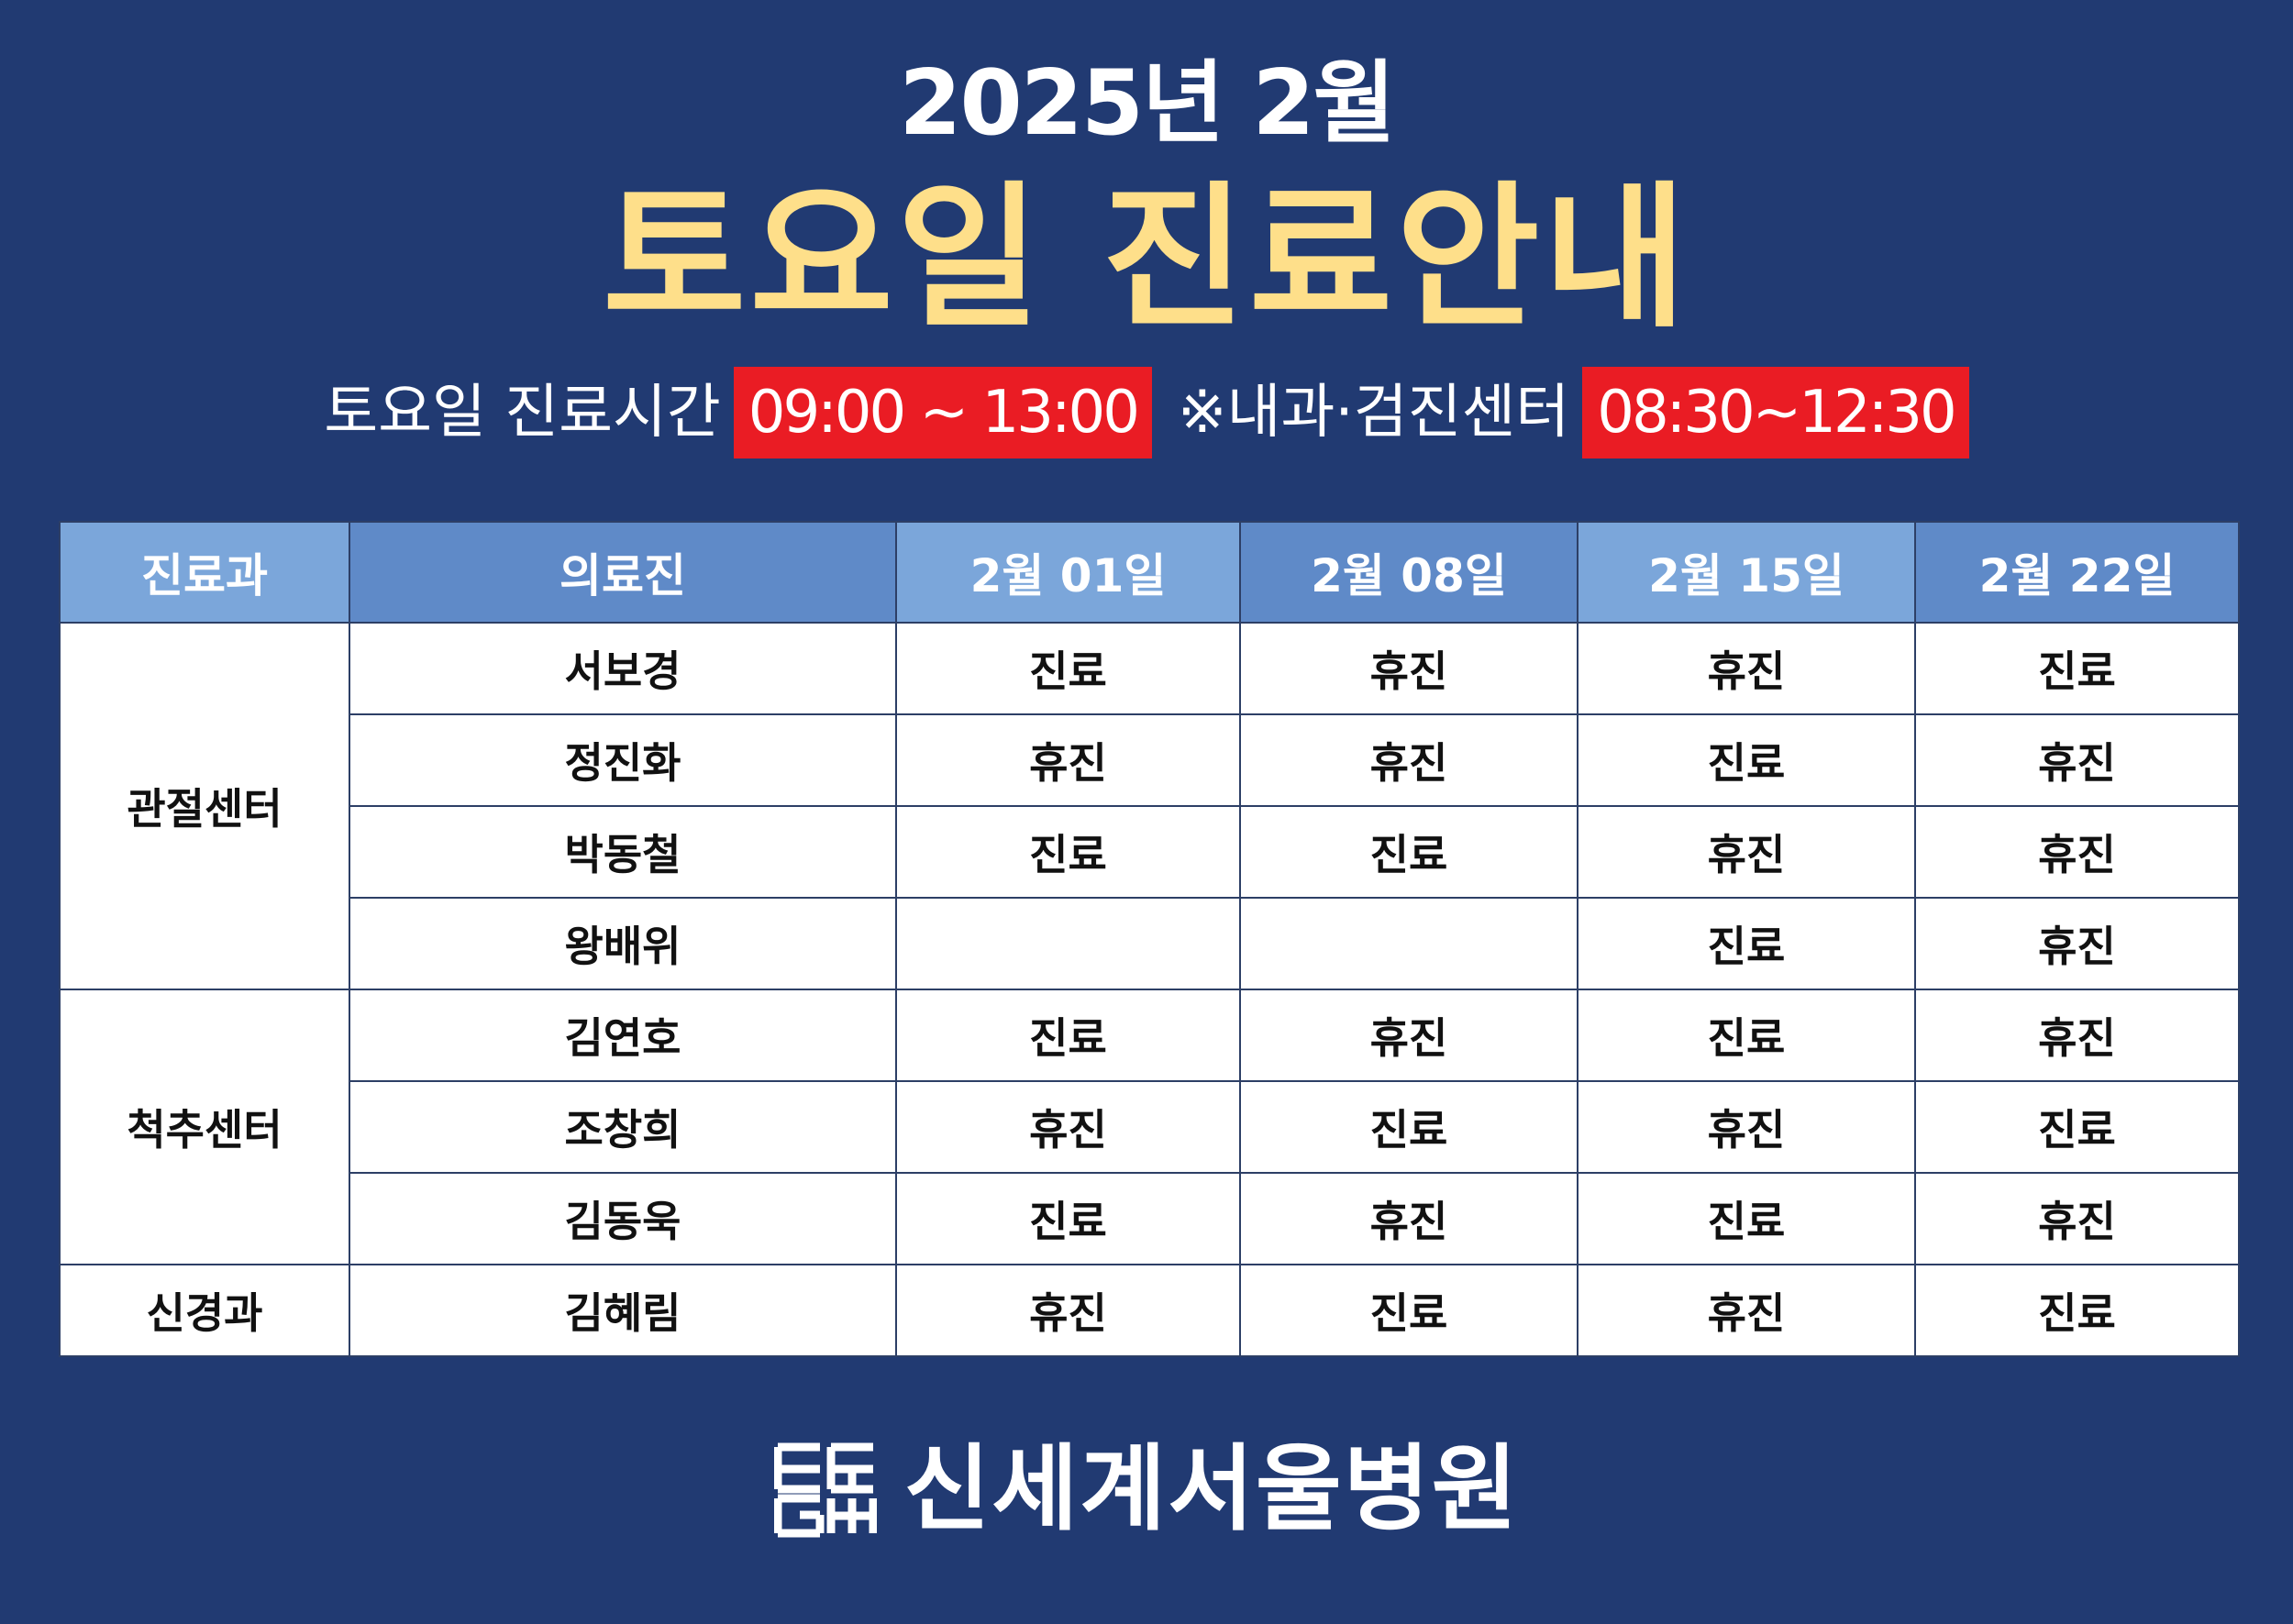 Image resolution: width=2293 pixels, height=1624 pixels. I want to click on doctor-name-cell: 정진화, so click(623, 760).